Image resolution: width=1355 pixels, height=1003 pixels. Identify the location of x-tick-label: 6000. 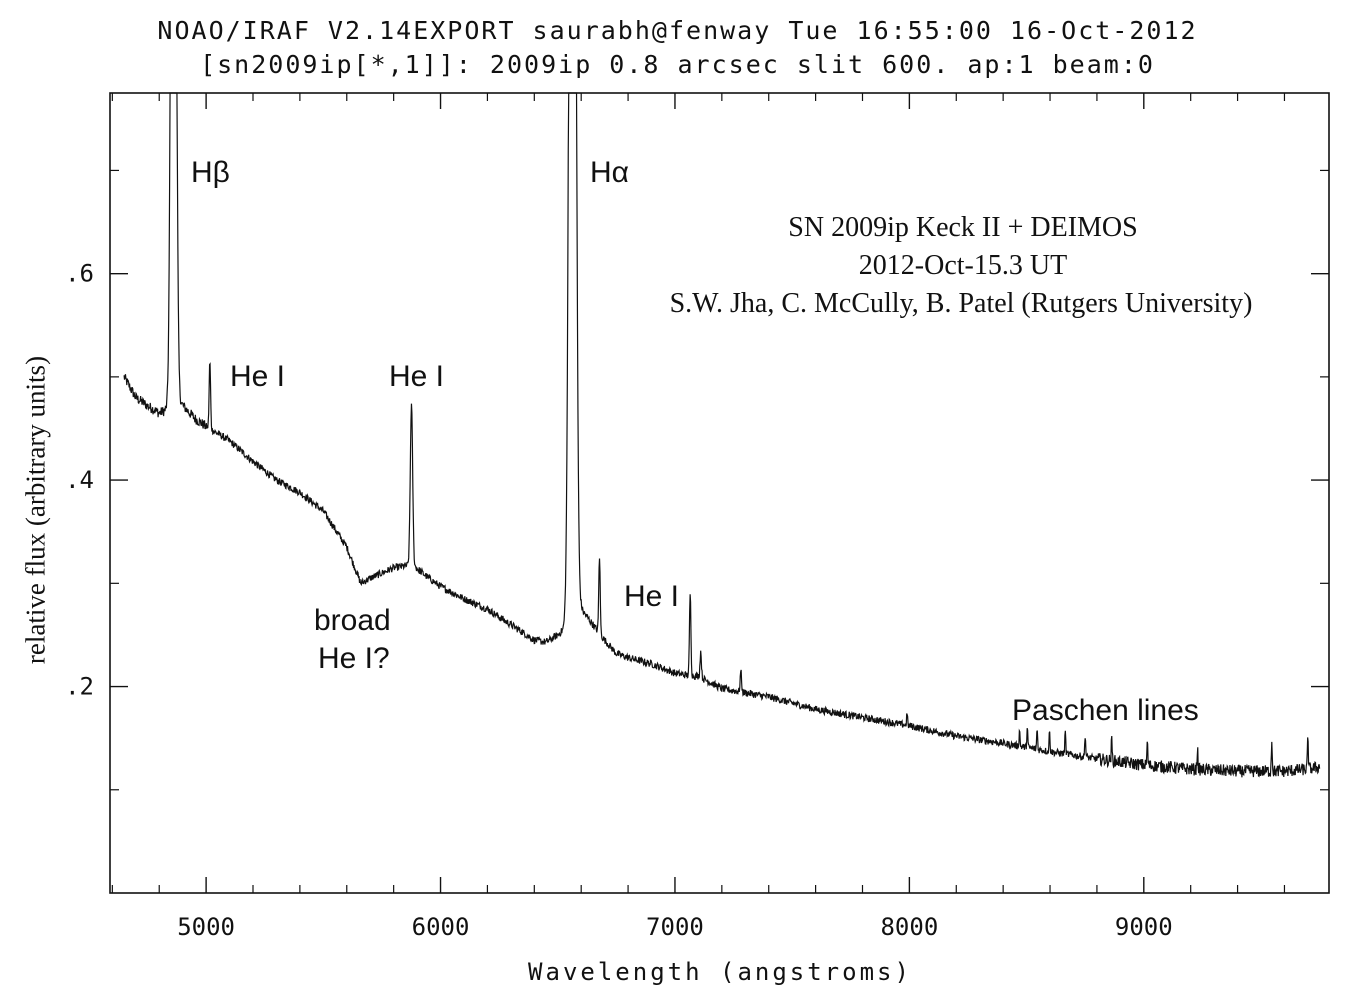
(441, 927).